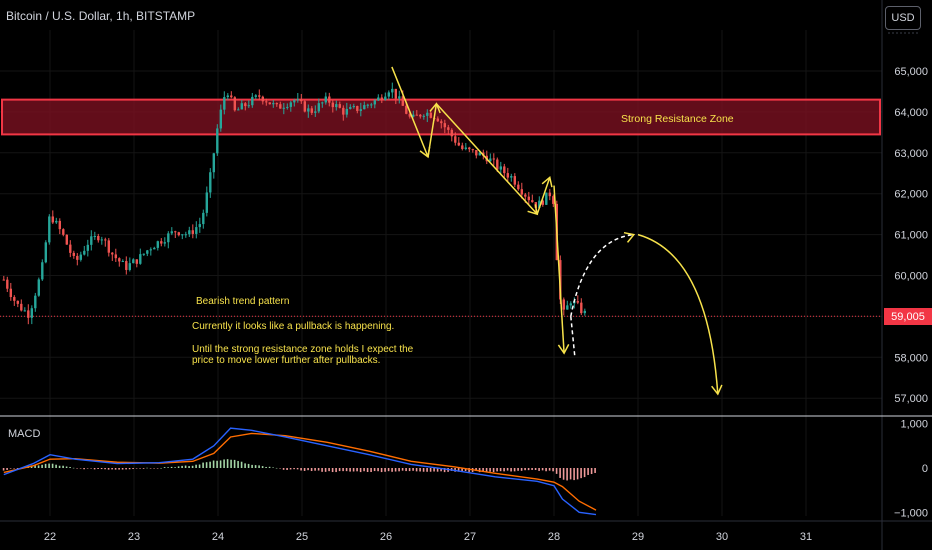 The height and width of the screenshot is (550, 932). Describe the element at coordinates (903, 18) in the screenshot. I see `currency-button: USD` at that location.